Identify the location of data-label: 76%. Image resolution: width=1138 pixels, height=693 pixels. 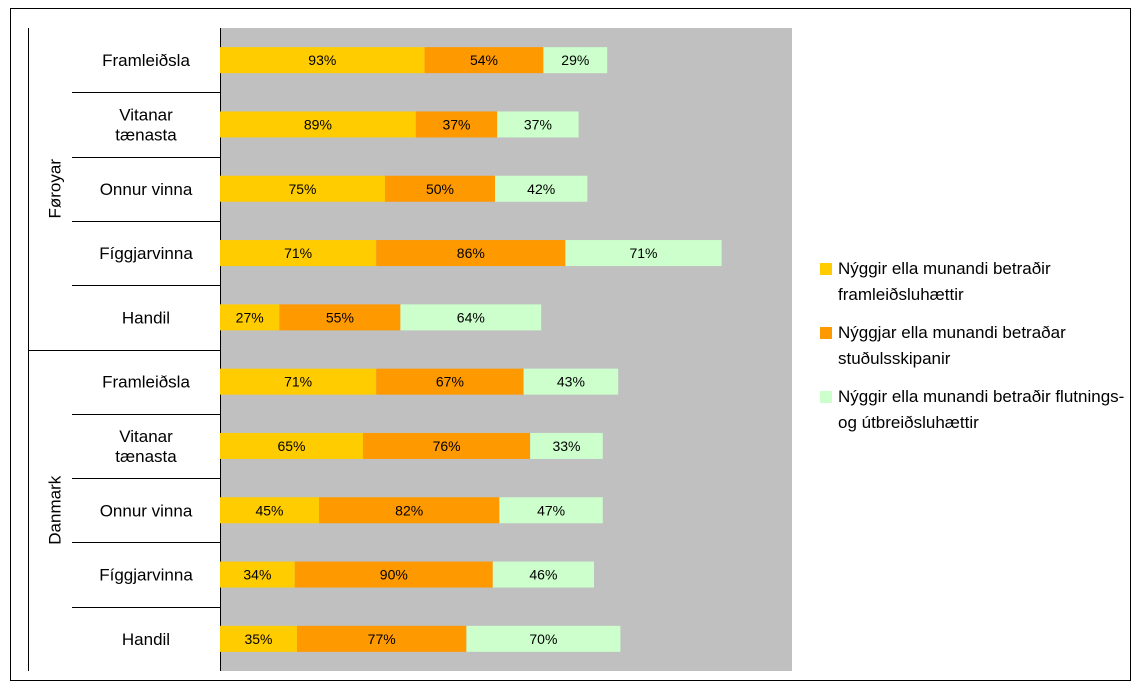
(447, 446).